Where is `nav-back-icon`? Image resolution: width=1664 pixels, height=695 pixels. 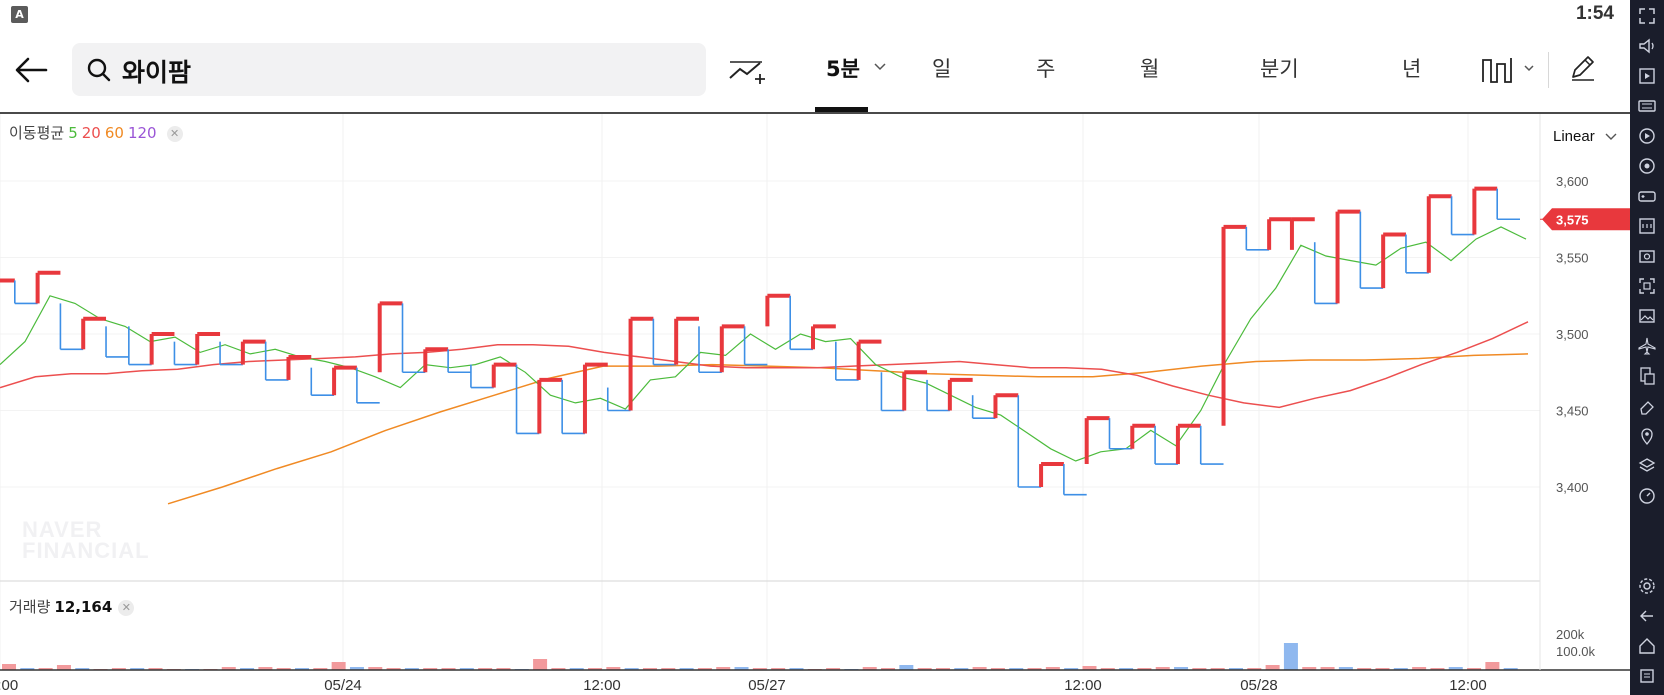 nav-back-icon is located at coordinates (1647, 616).